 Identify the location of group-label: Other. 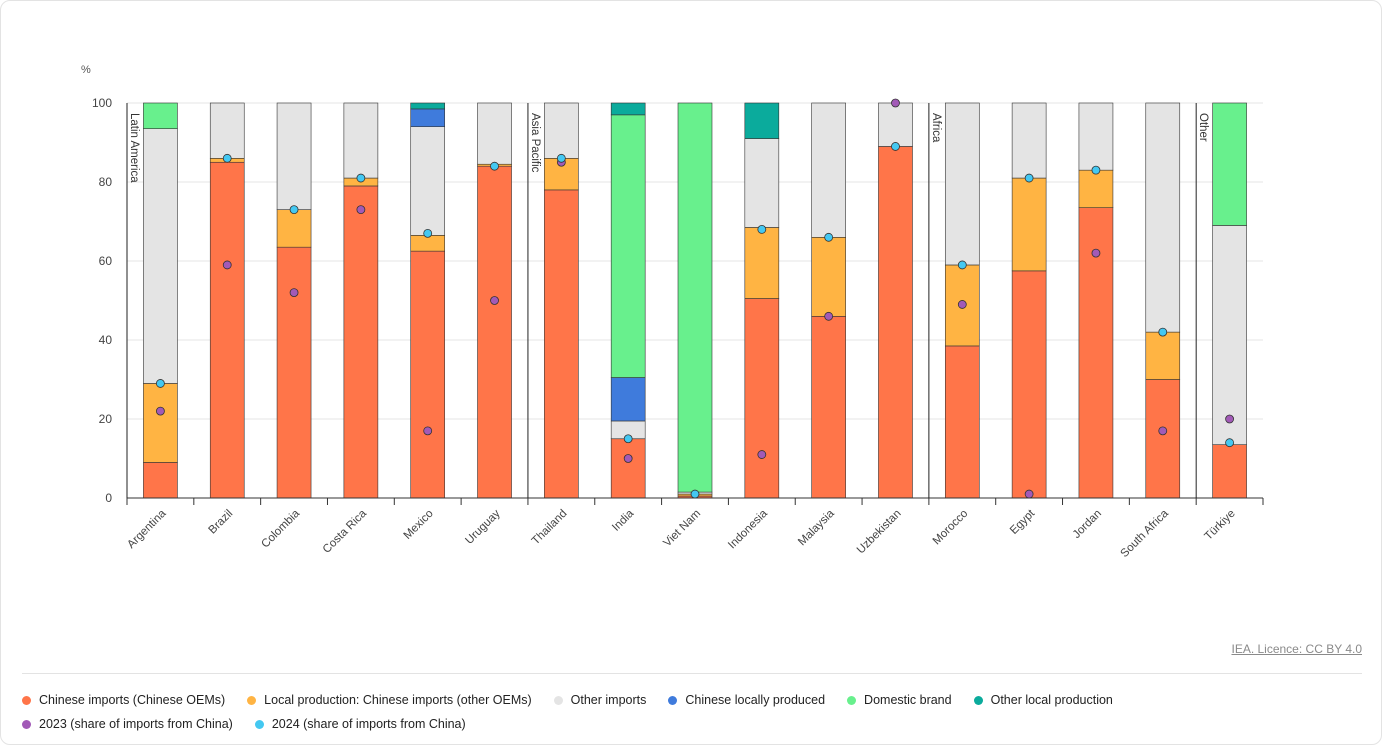
(1203, 127).